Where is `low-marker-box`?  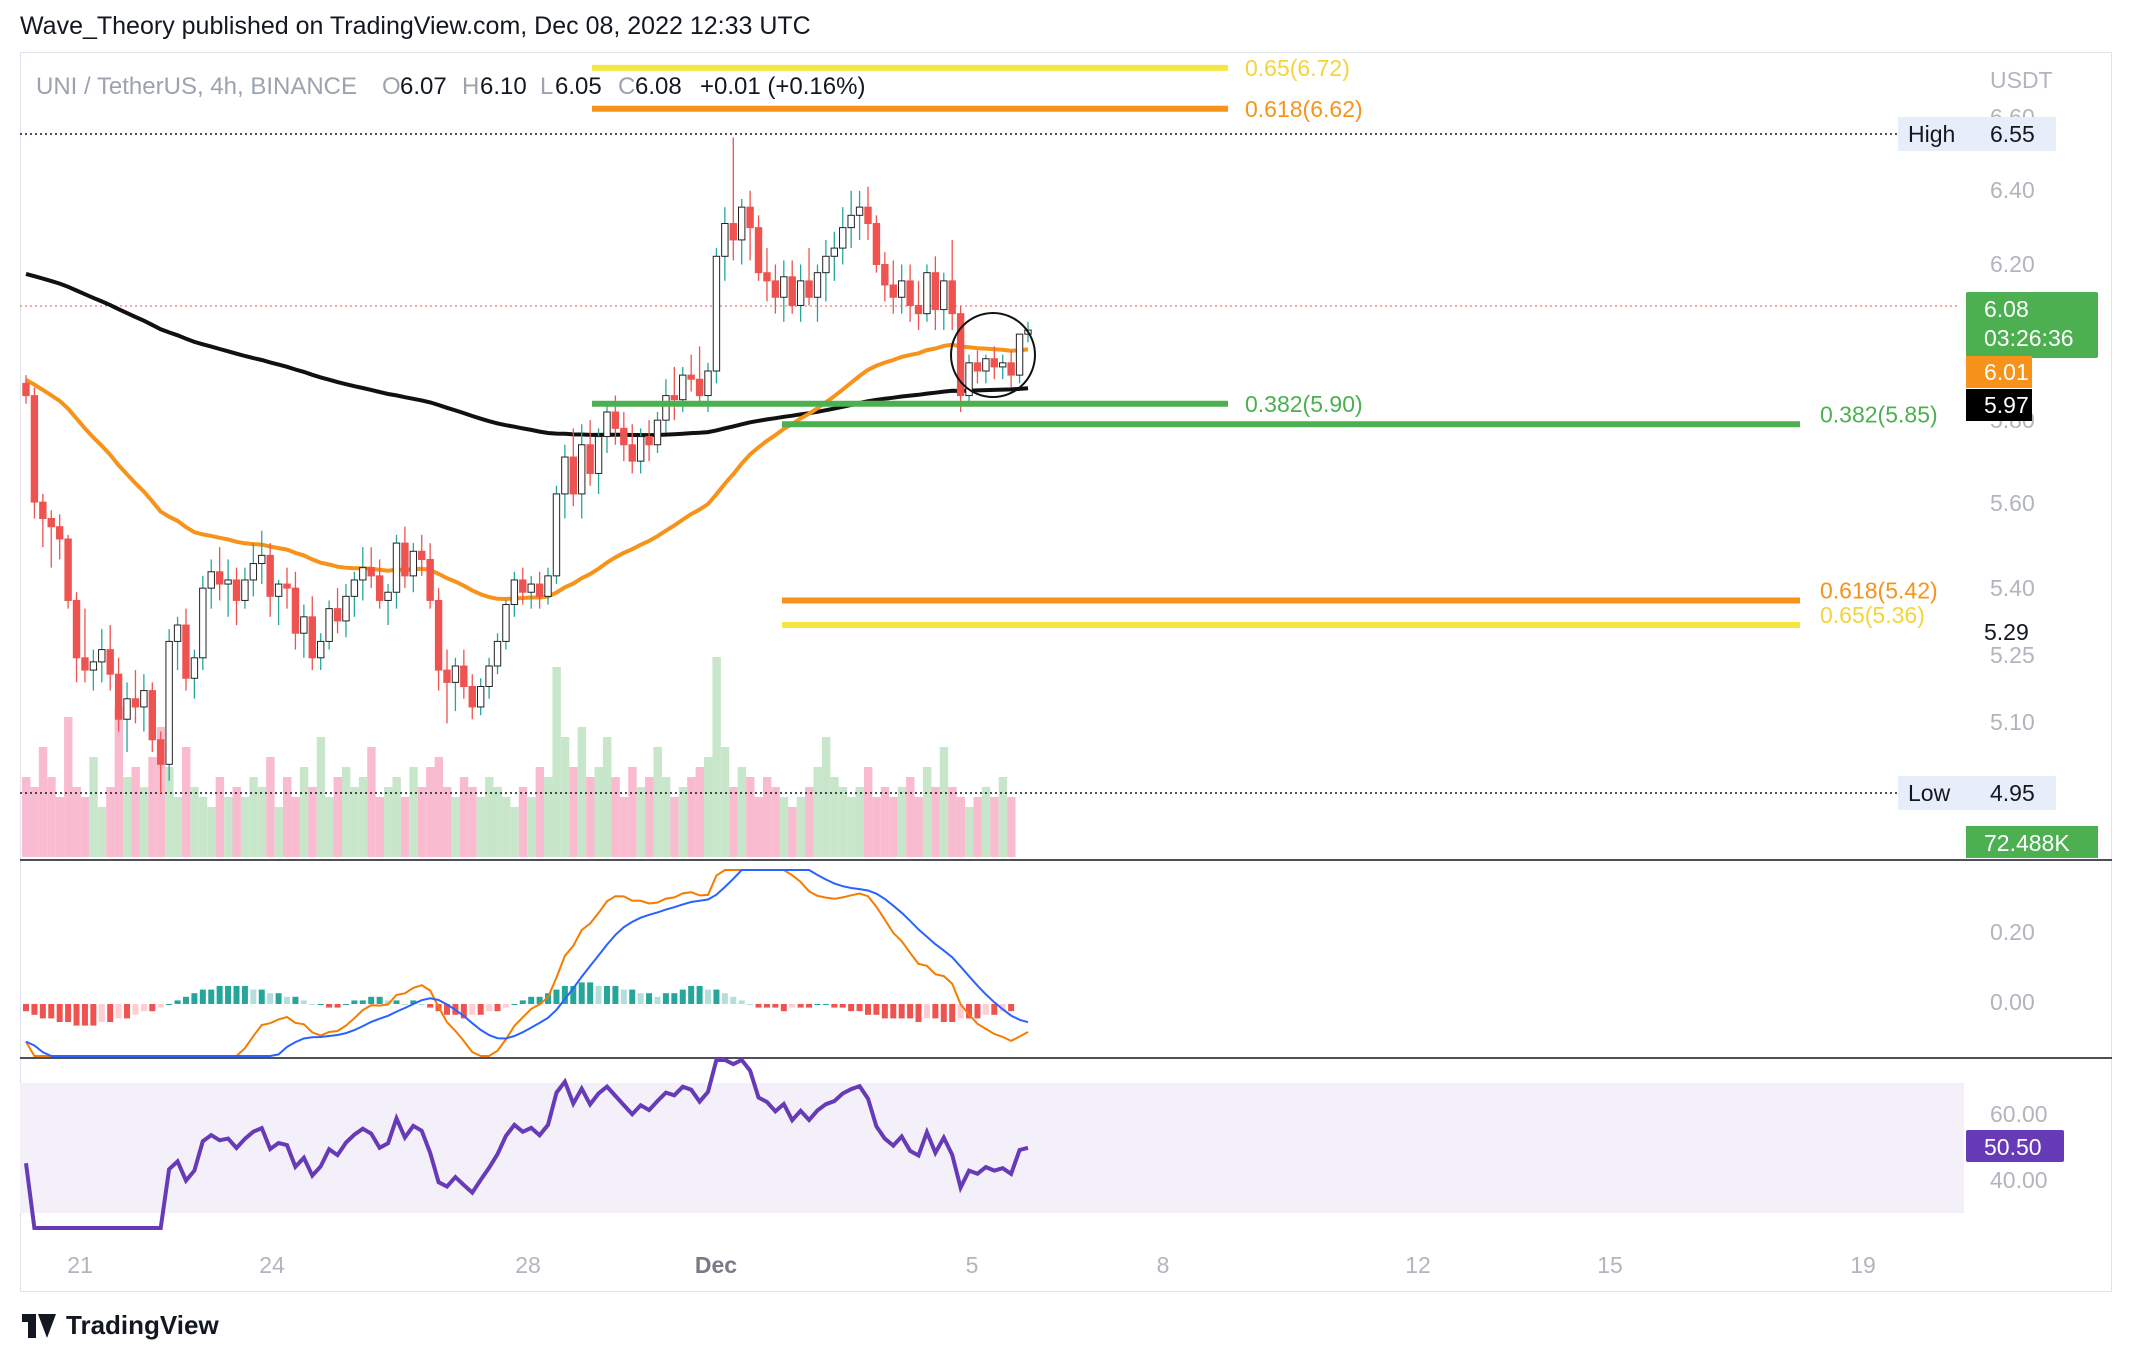 low-marker-box is located at coordinates (1977, 793).